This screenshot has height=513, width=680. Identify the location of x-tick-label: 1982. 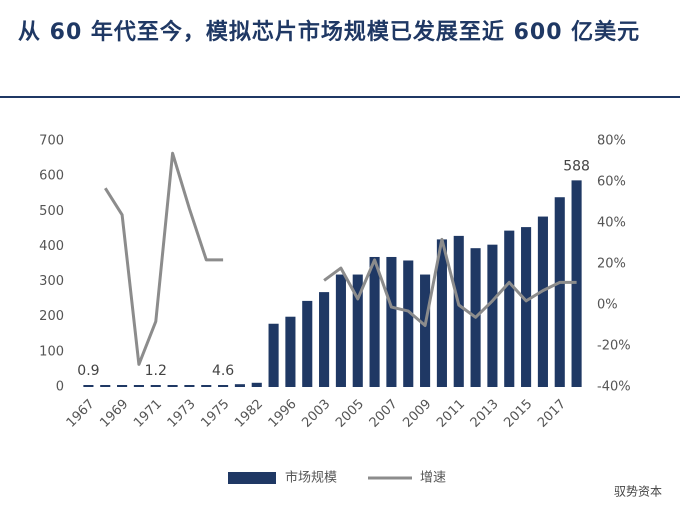
(249, 414).